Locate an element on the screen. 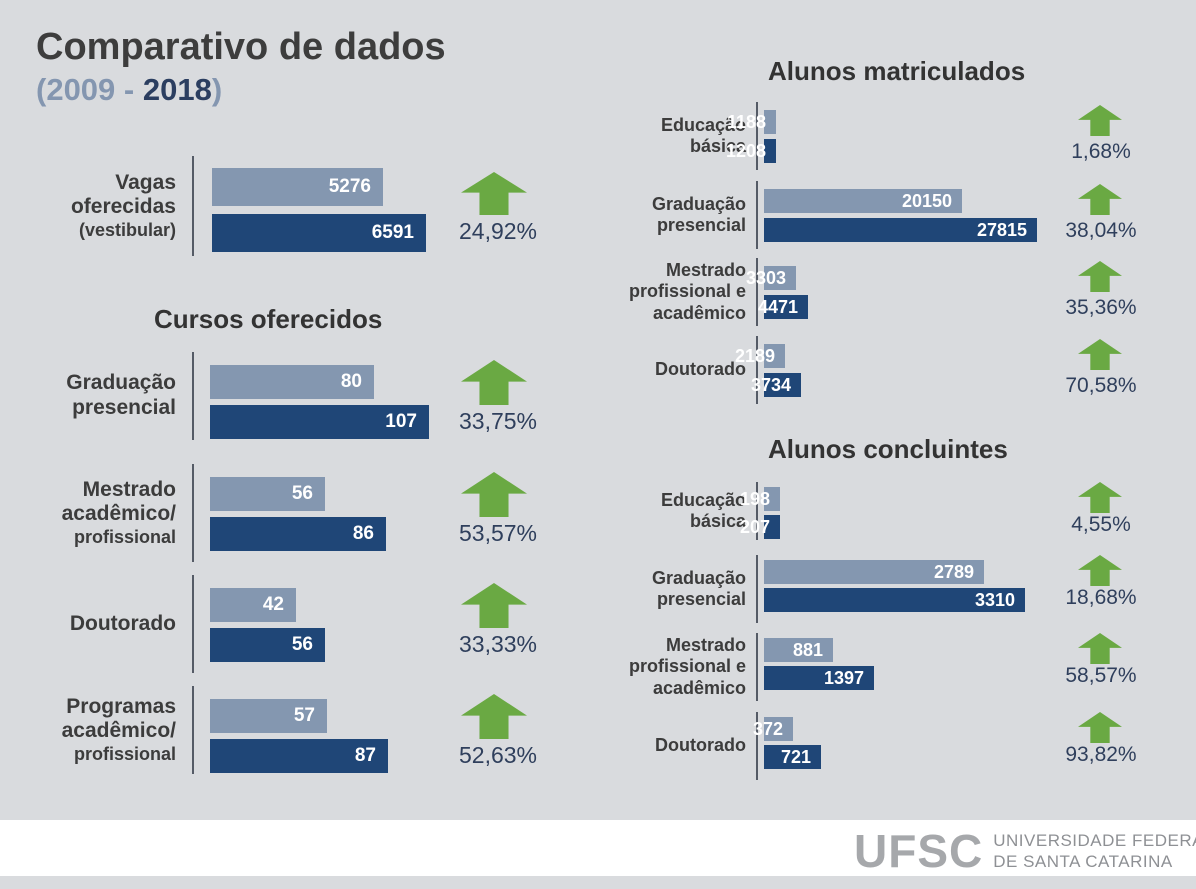 The height and width of the screenshot is (889, 1196). category-label-line: Vagas is located at coordinates (145, 182).